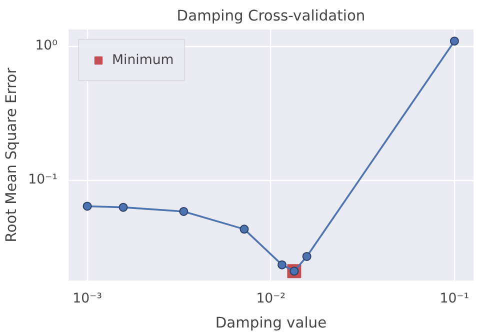 This screenshot has width=483, height=334. I want to click on chart-title: Damping Cross-validation, so click(271, 16).